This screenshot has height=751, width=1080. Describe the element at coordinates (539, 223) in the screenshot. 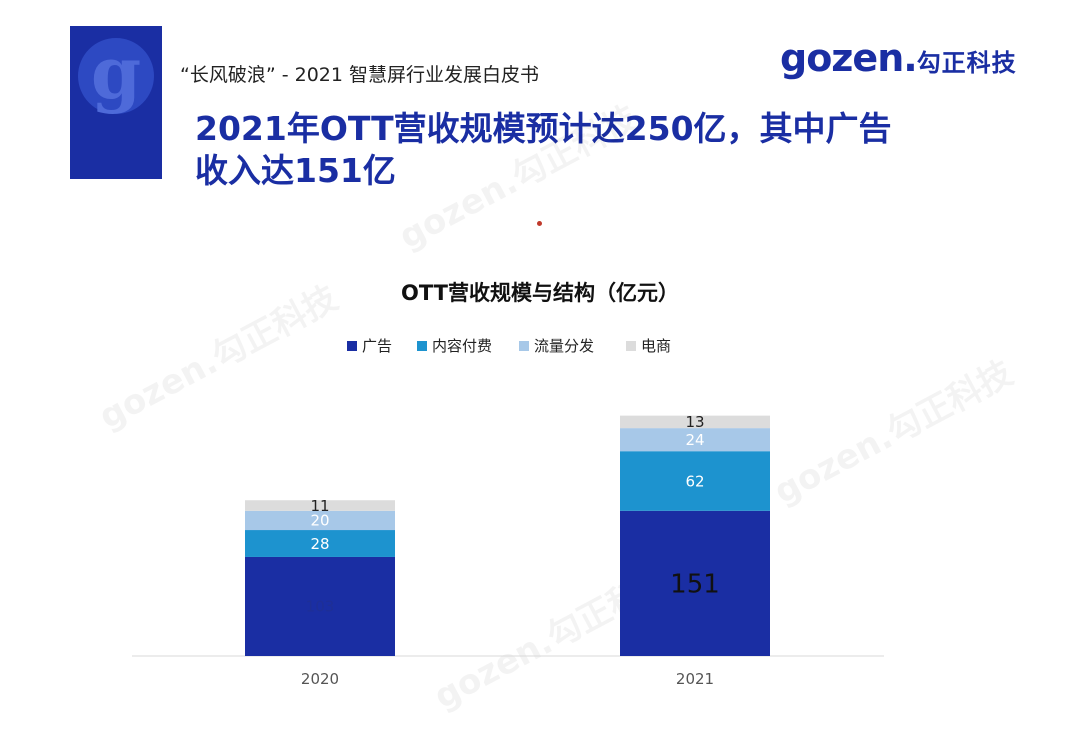

I see `red-dot` at that location.